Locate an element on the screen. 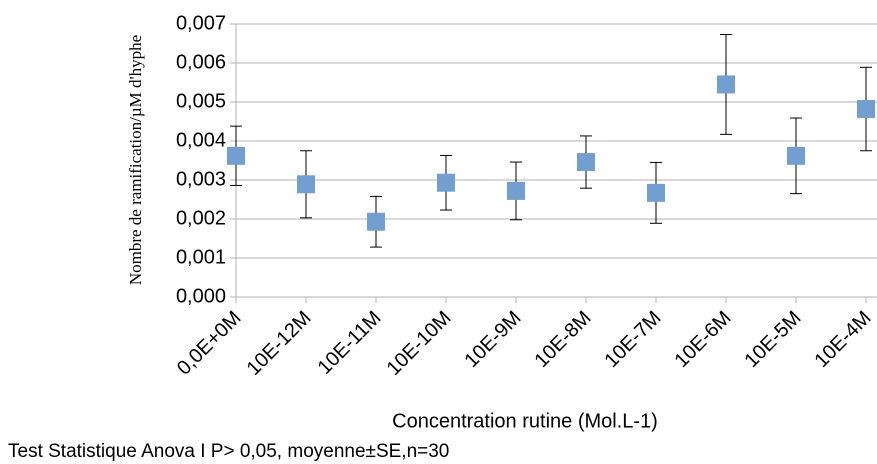 The width and height of the screenshot is (877, 464). x-tick-label: 10E-9M is located at coordinates (492, 339).